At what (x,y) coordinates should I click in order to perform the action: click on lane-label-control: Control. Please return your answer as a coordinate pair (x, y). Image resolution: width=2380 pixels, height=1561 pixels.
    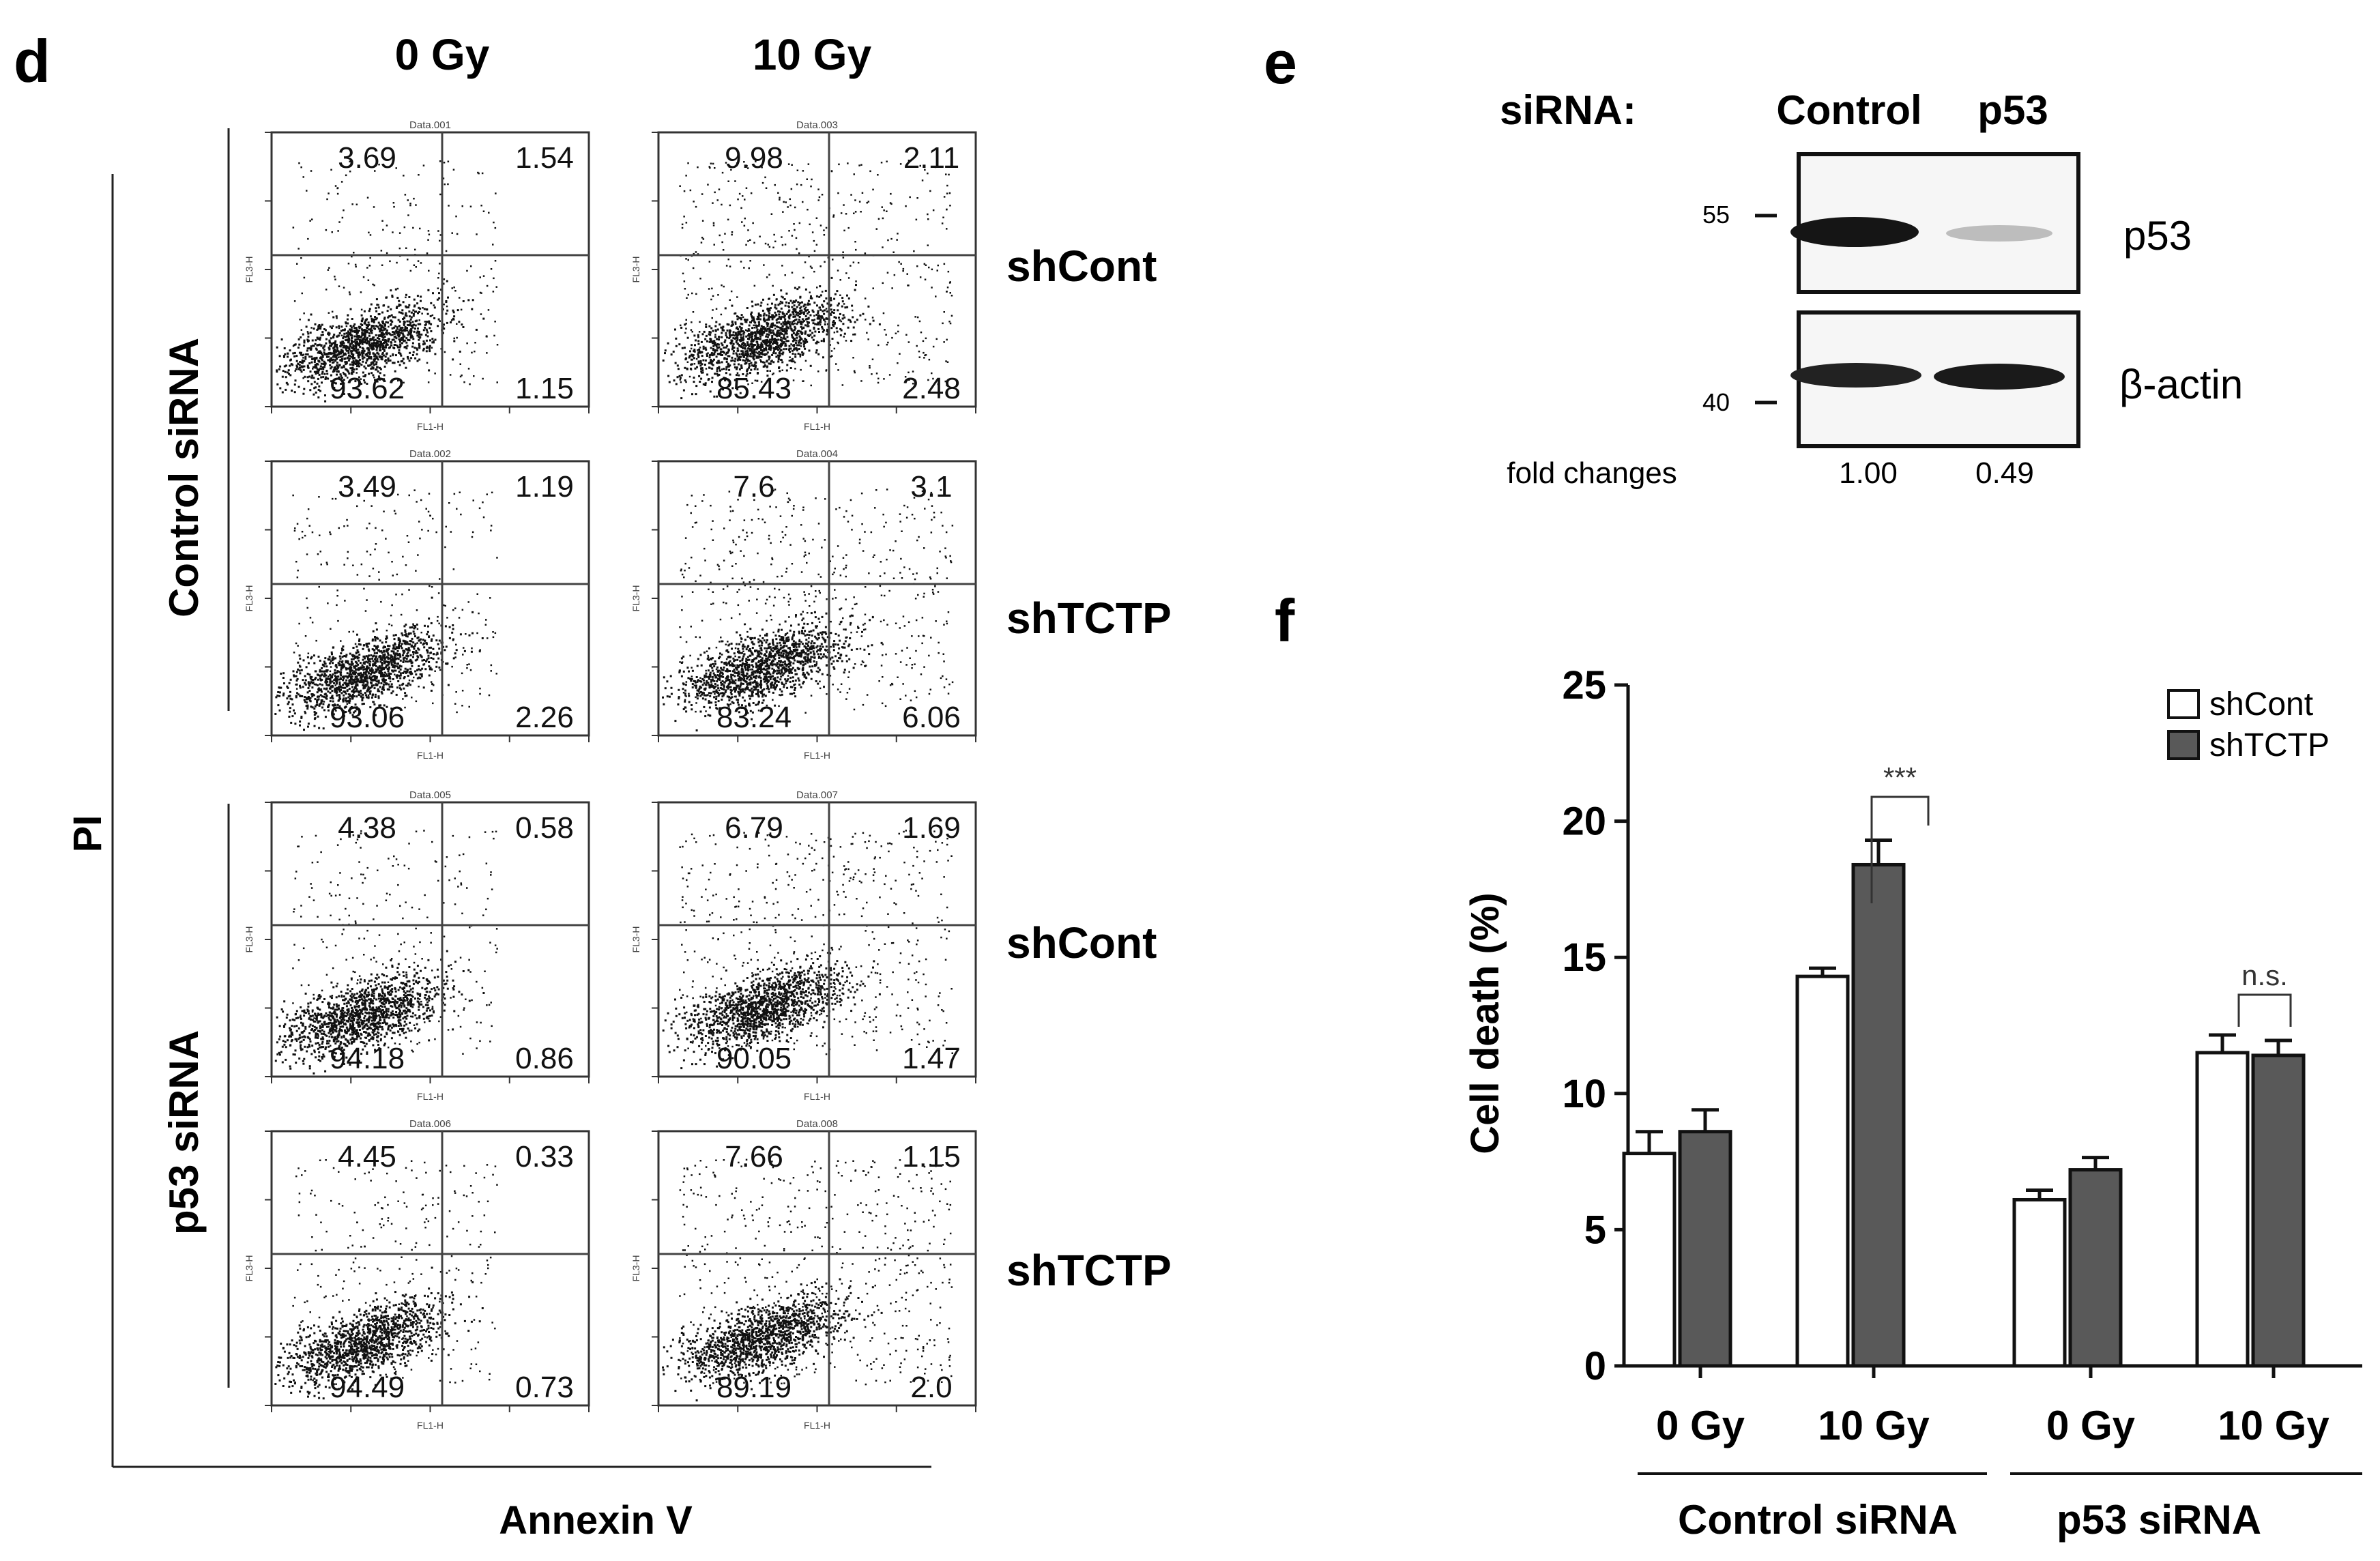
    Looking at the image, I should click on (1848, 110).